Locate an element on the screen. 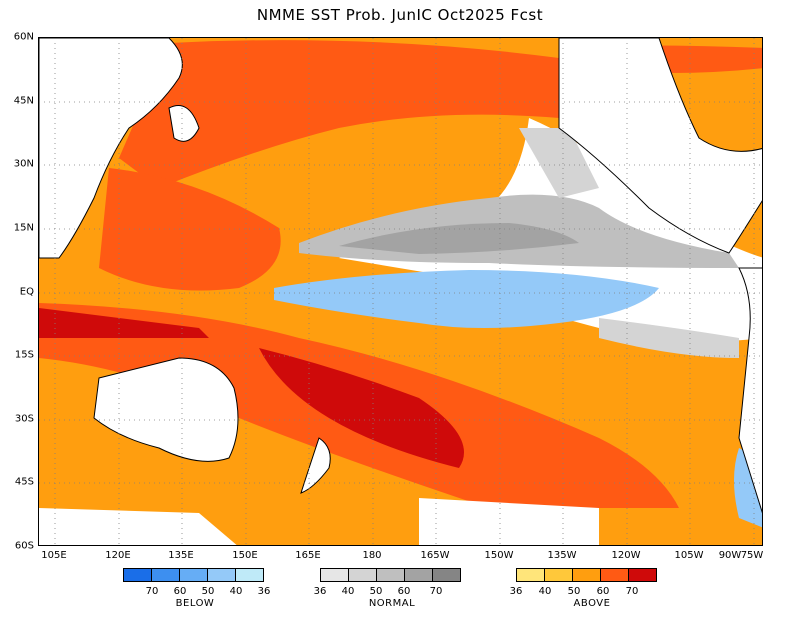 This screenshot has width=800, height=618. lon-label-105w: 105W is located at coordinates (689, 555).